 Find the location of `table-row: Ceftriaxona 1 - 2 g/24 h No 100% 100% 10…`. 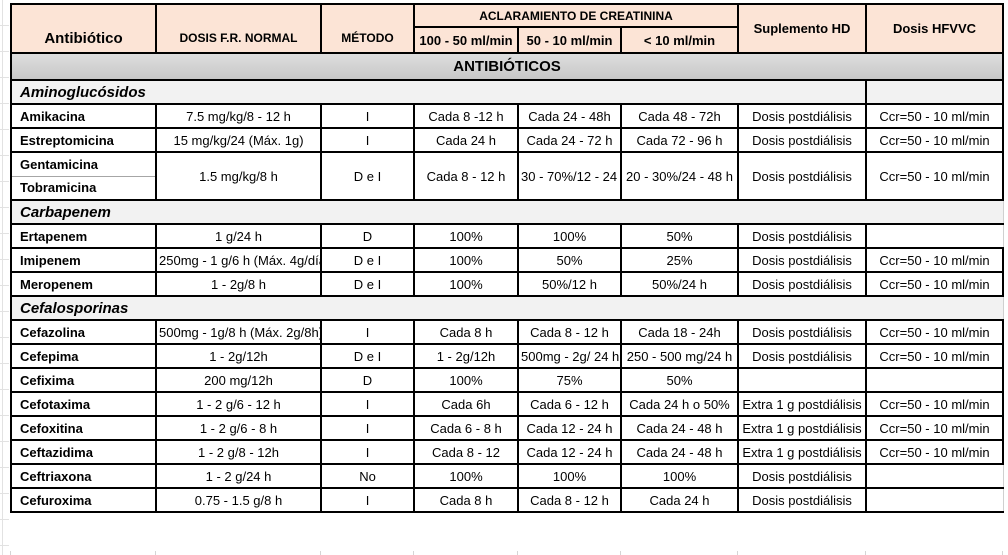

table-row: Ceftriaxona 1 - 2 g/24 h No 100% 100% 10… is located at coordinates (507, 476).